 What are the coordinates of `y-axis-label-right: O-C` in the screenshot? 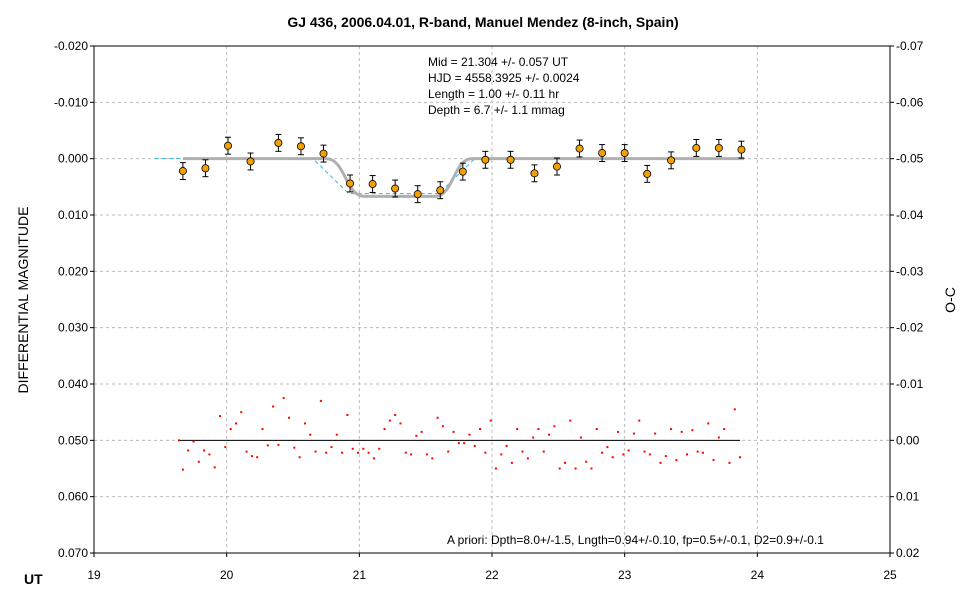 It's located at (950, 300).